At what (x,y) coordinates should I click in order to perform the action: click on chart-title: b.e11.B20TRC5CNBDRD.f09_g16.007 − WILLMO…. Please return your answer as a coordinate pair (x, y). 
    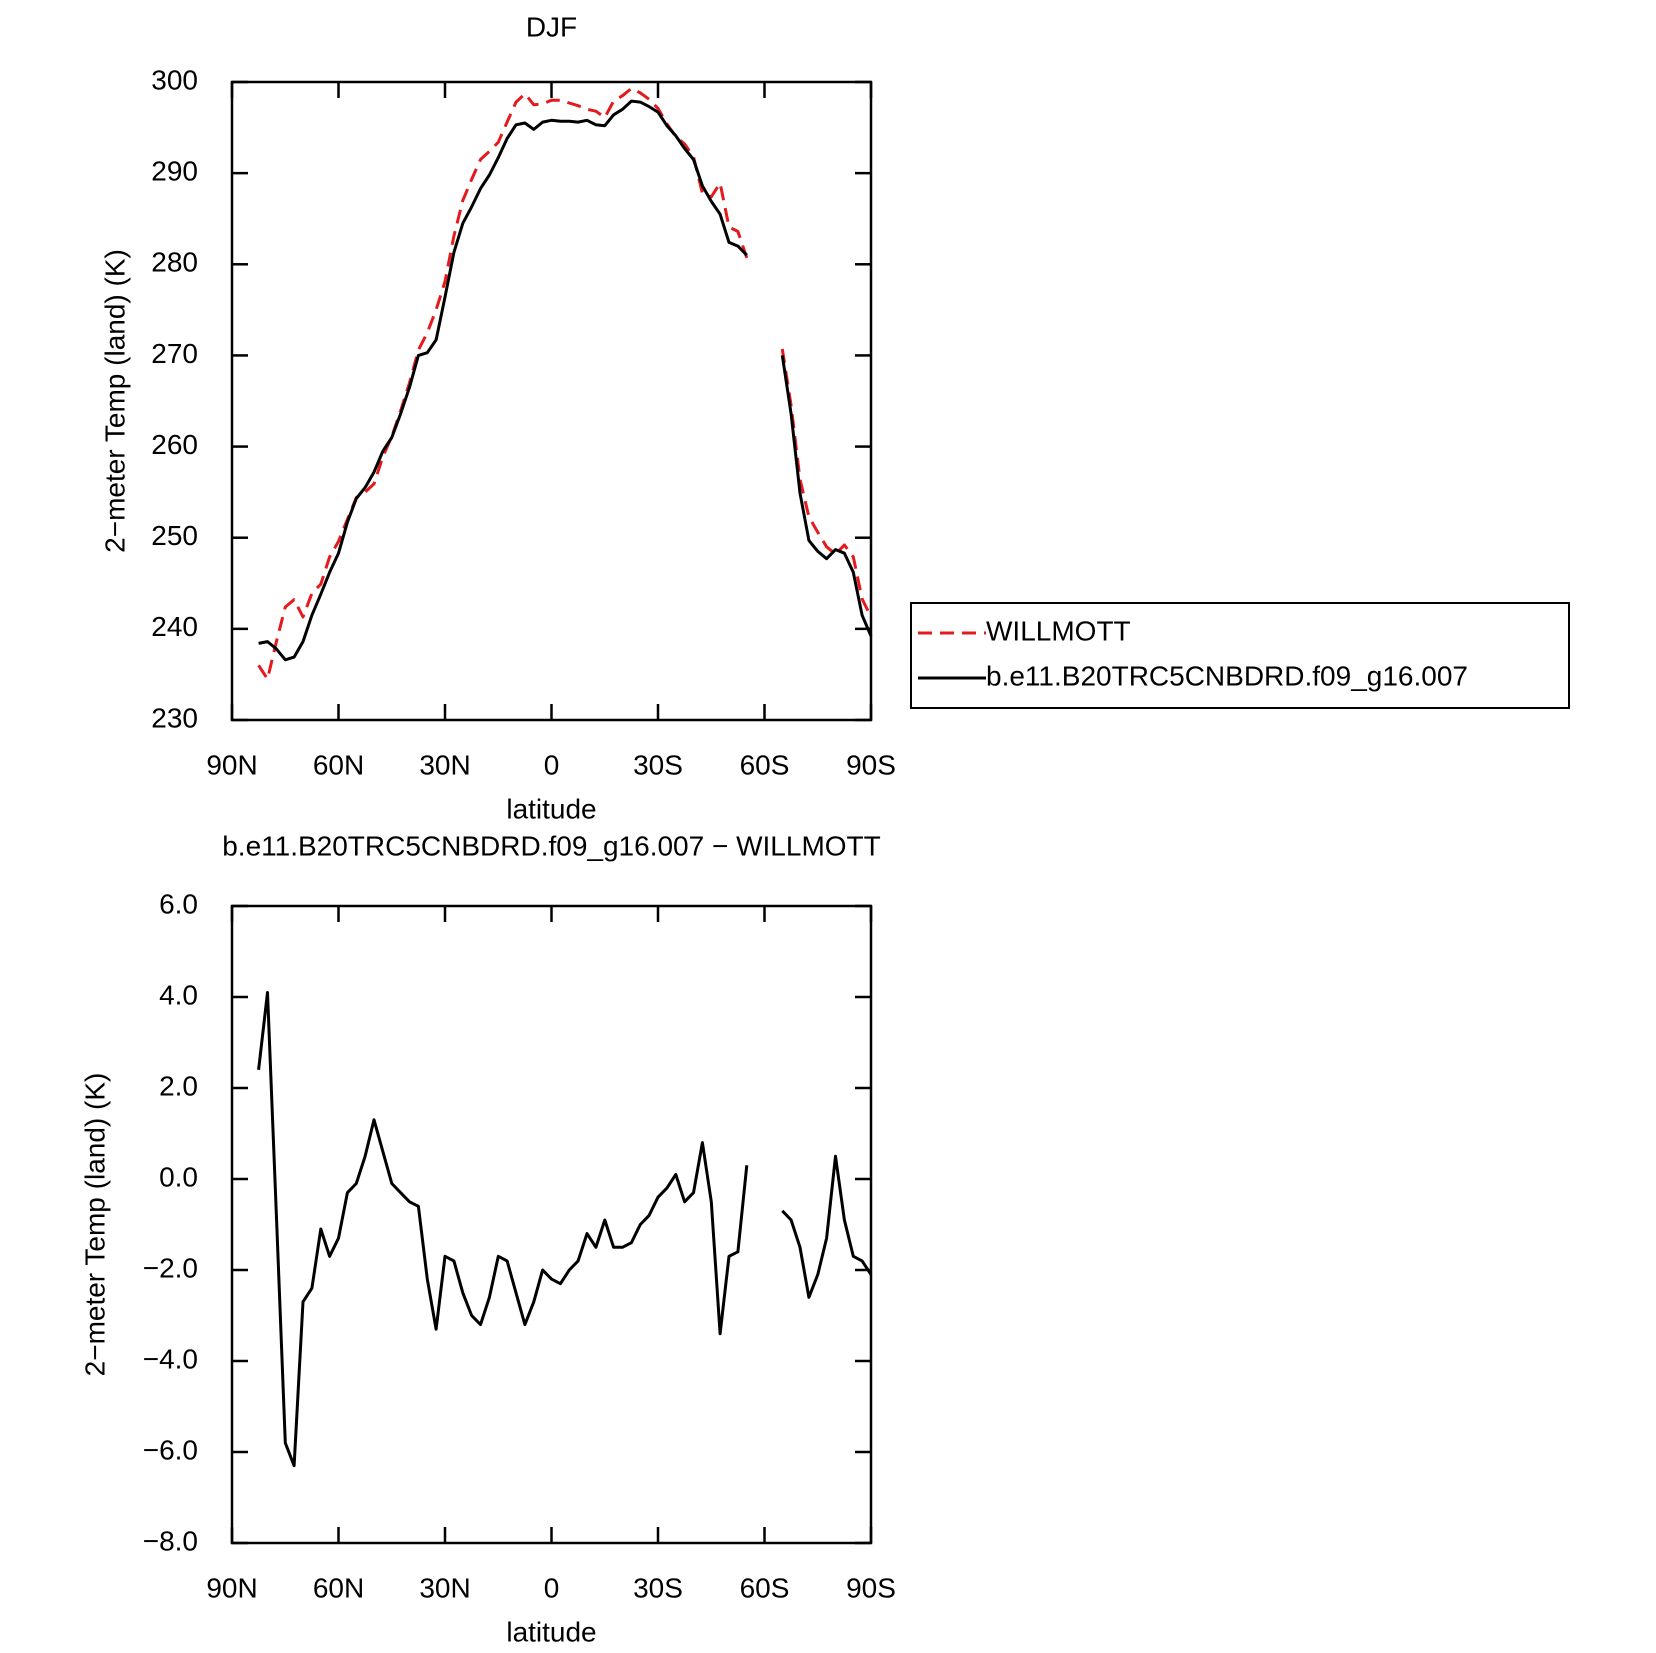
    Looking at the image, I should click on (551, 845).